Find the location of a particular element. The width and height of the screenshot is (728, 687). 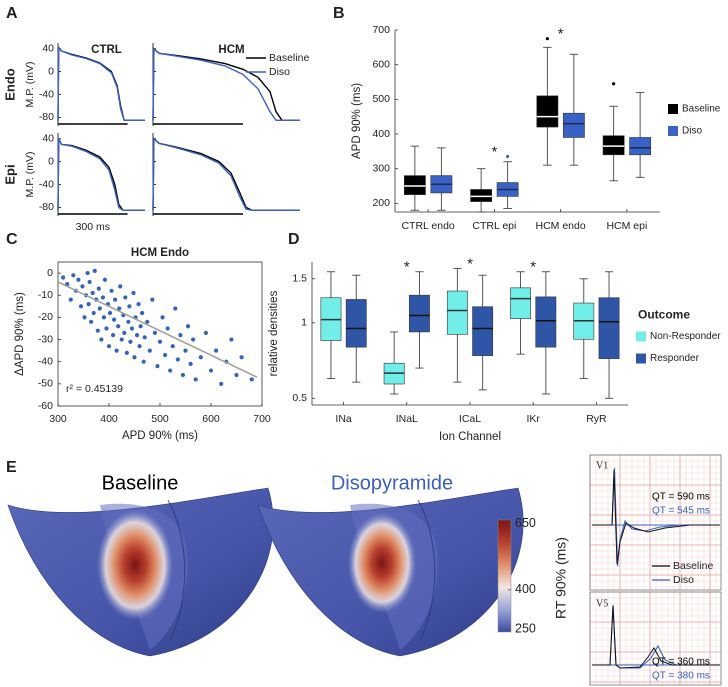

panel-label: D is located at coordinates (294, 239).